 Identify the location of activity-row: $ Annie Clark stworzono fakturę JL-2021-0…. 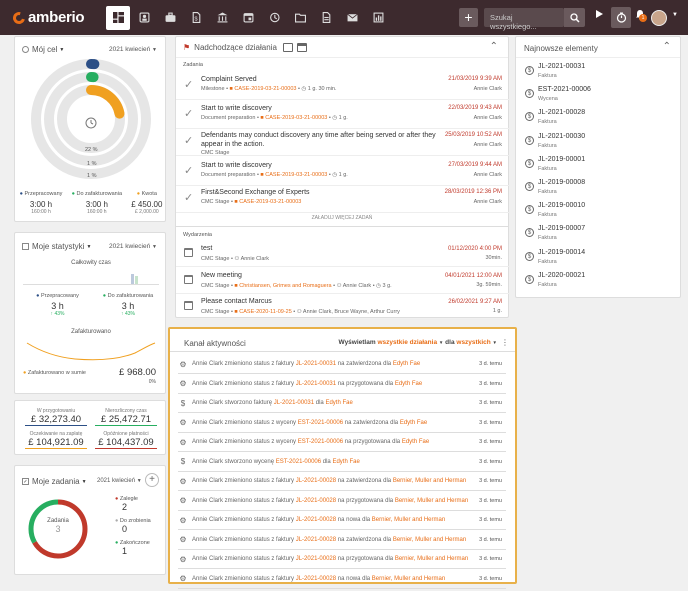
(342, 403).